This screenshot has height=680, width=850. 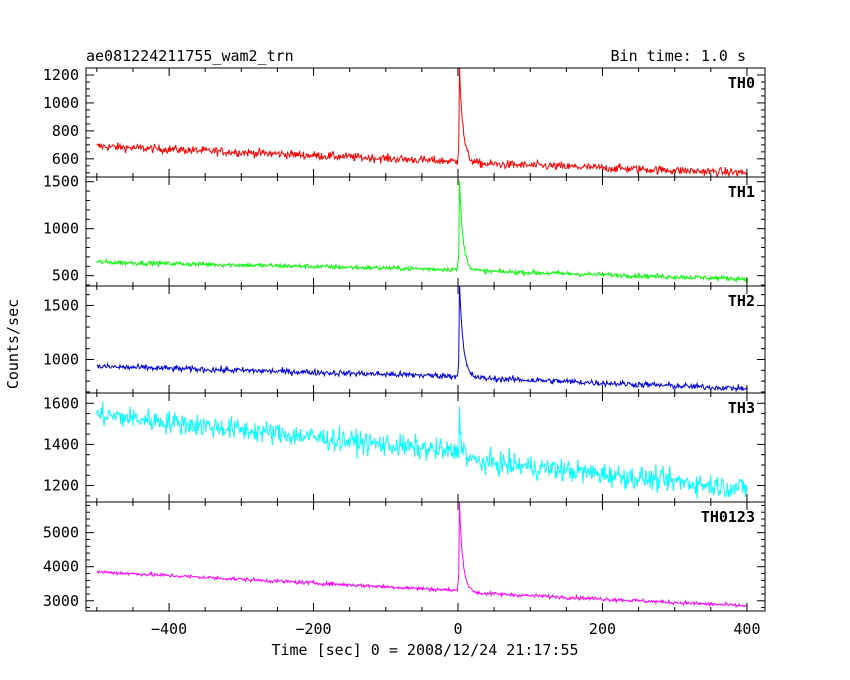 I want to click on x-axis-label: Time [sec] 0 = 2008/12/24 21:17:55, so click(x=424, y=650).